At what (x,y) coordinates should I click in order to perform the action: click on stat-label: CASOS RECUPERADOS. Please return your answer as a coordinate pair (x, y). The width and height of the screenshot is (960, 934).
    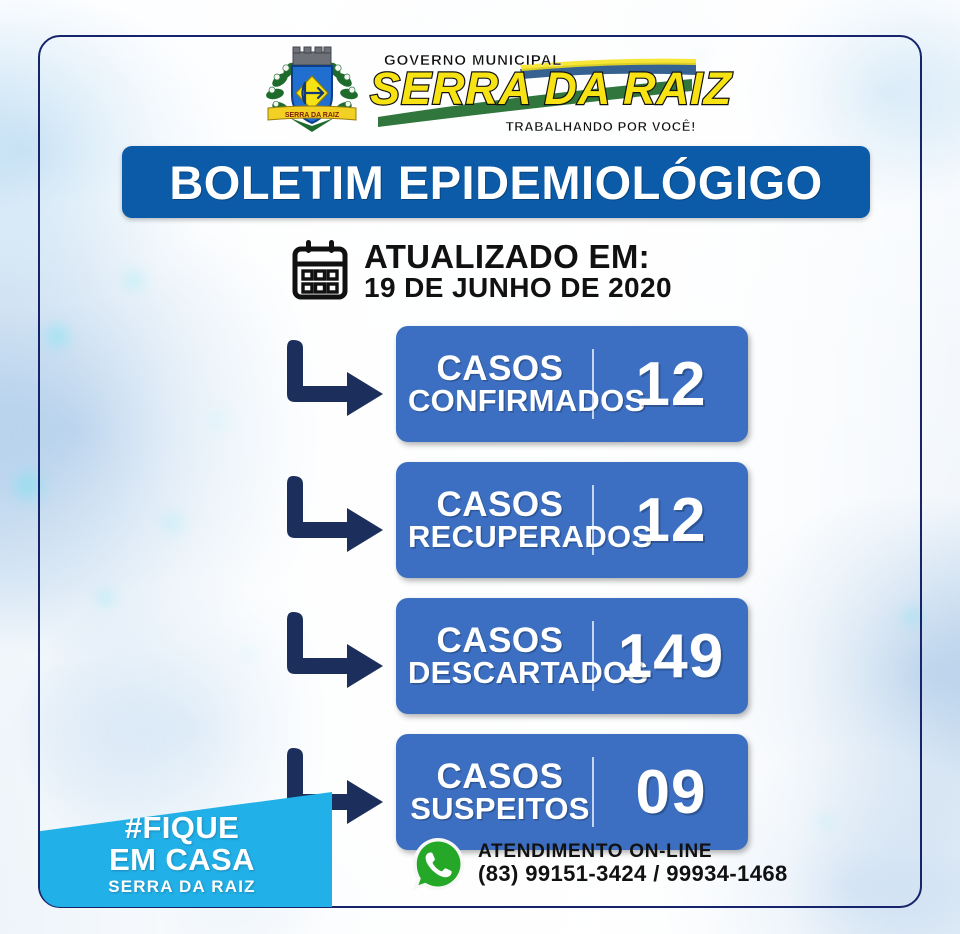
    Looking at the image, I should click on (524, 519).